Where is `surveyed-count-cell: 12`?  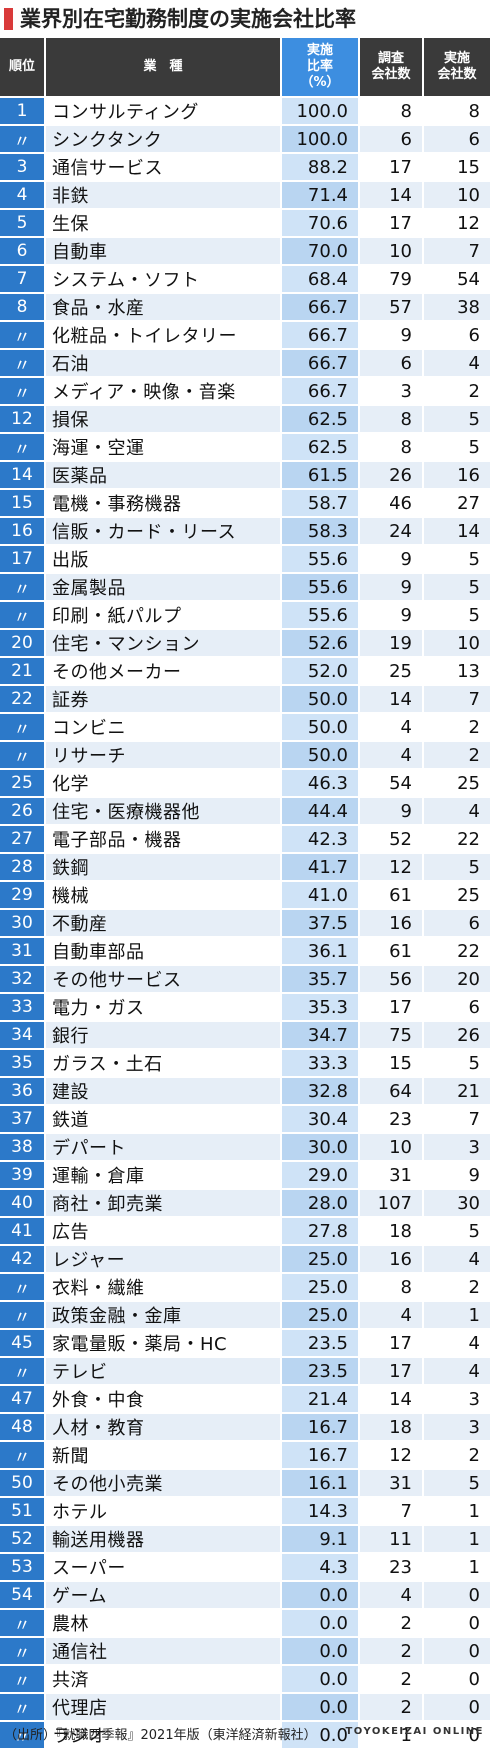
surveyed-count-cell: 12 is located at coordinates (392, 1456).